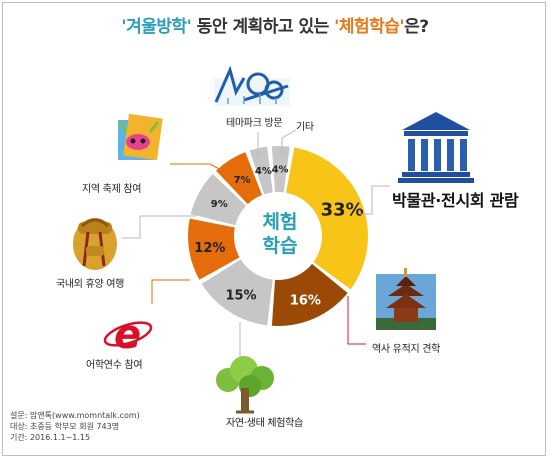 The image size is (550, 460). What do you see at coordinates (112, 189) in the screenshot?
I see `label-local-festival: 지역 축제 참여` at bounding box center [112, 189].